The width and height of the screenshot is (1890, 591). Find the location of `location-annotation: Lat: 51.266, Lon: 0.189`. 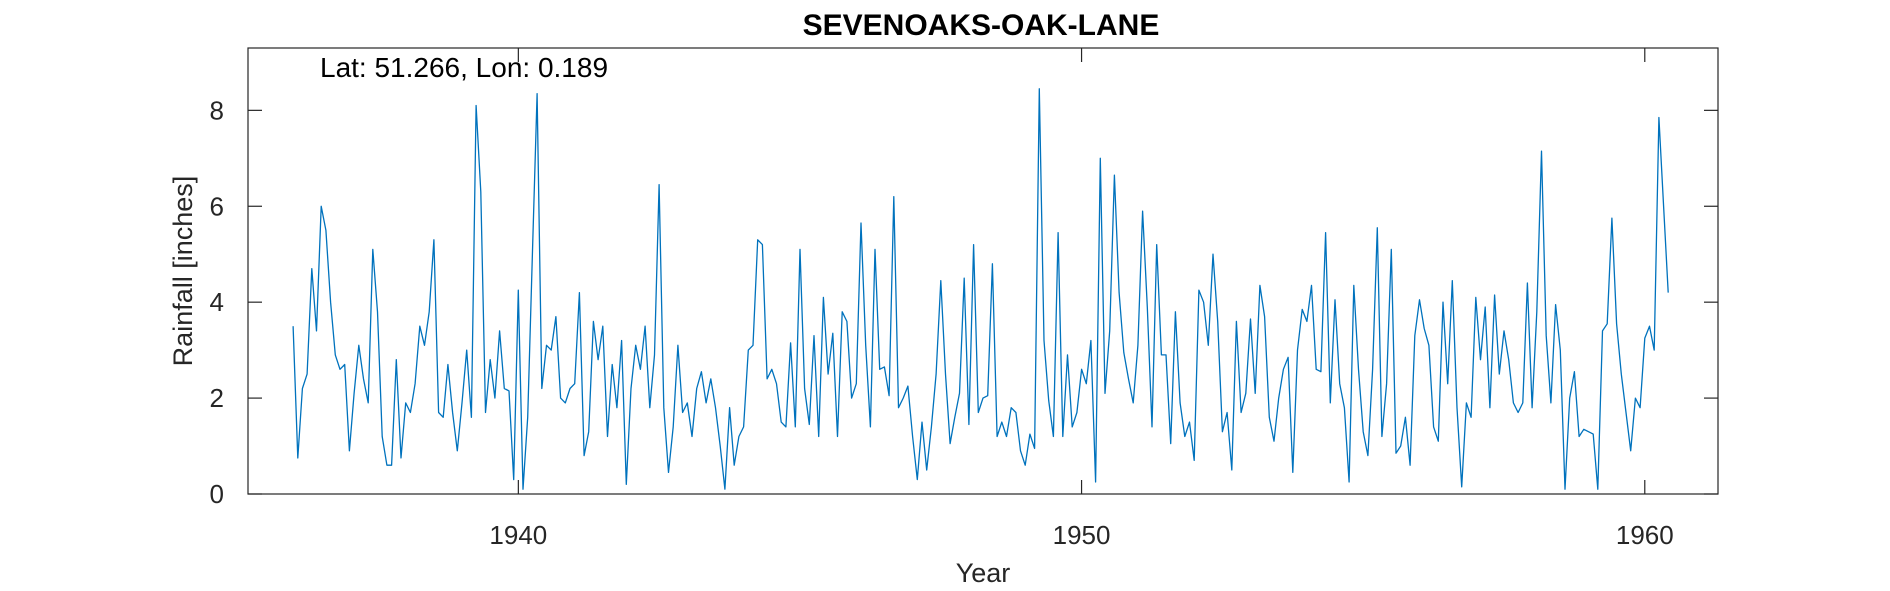

location-annotation: Lat: 51.266, Lon: 0.189 is located at coordinates (464, 67).